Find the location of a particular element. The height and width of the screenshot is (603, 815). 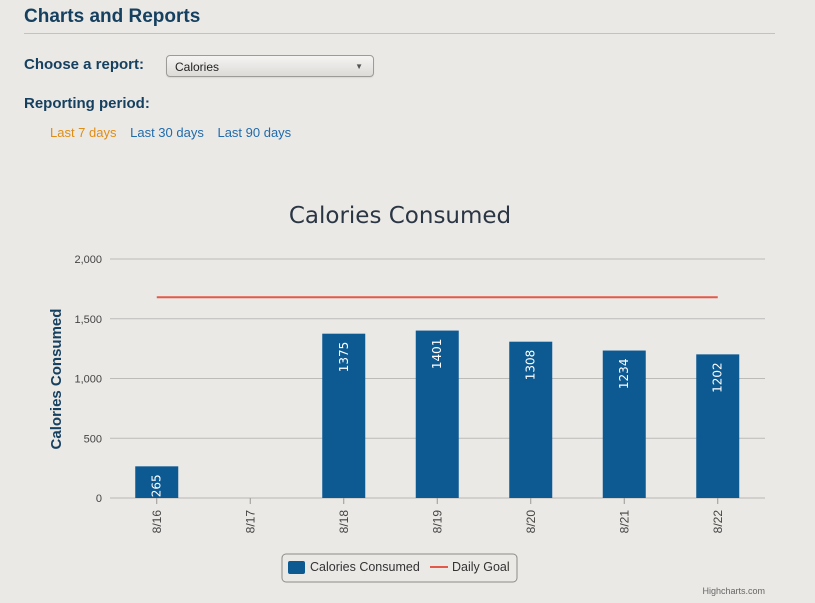

period-last-30-days-link: Last 30 days is located at coordinates (167, 132).